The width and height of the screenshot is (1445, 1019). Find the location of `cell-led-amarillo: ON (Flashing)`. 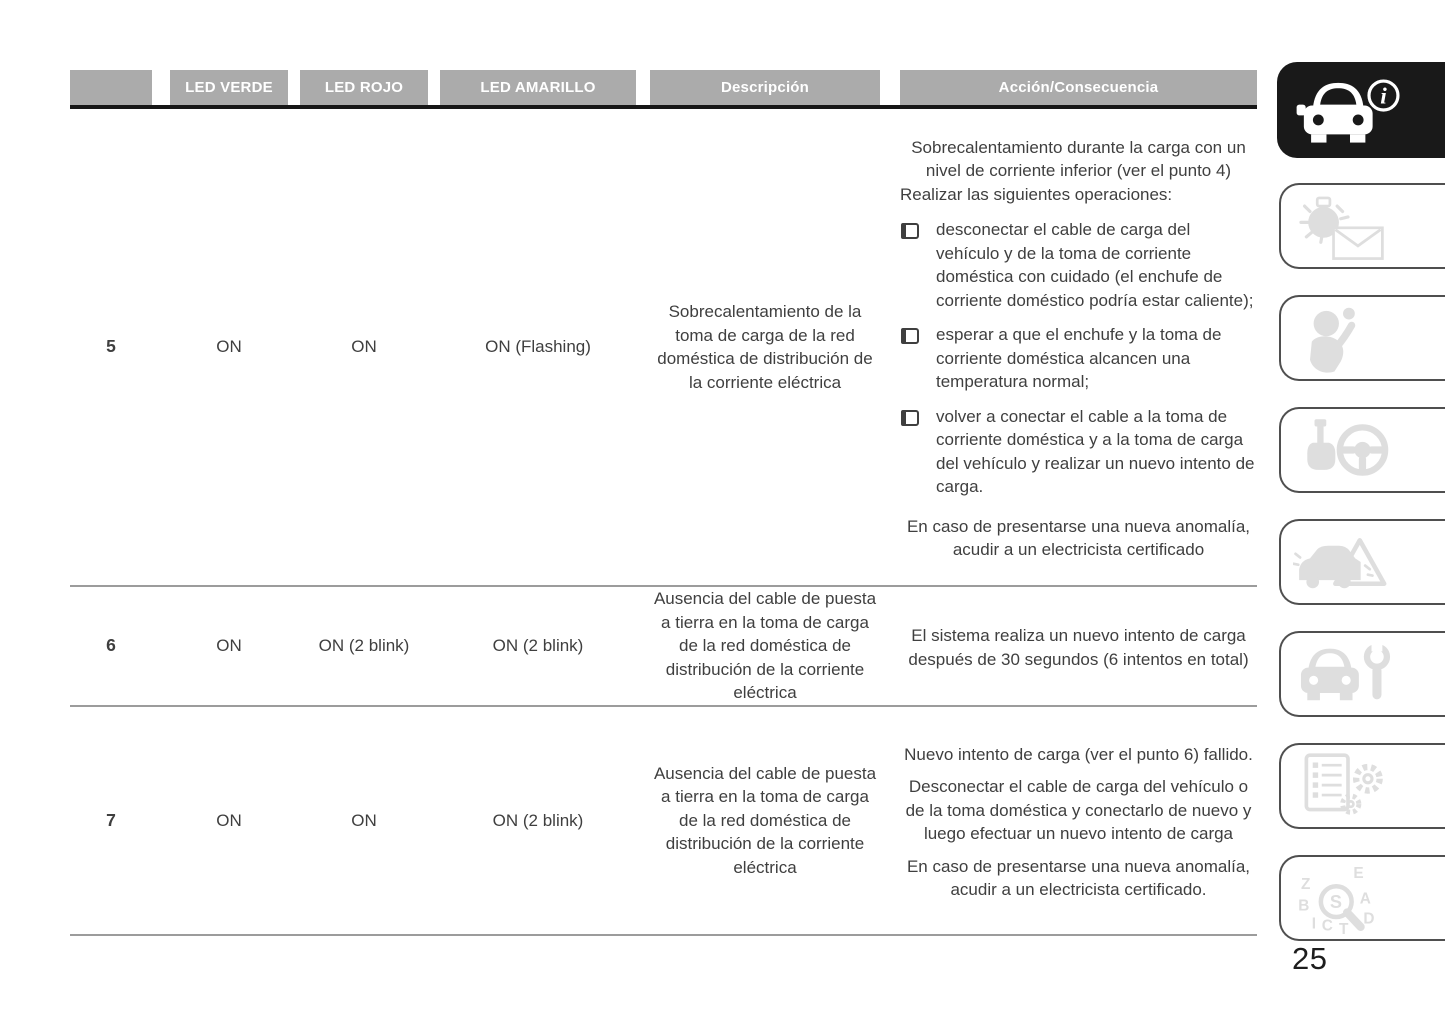

cell-led-amarillo: ON (Flashing) is located at coordinates (538, 347).